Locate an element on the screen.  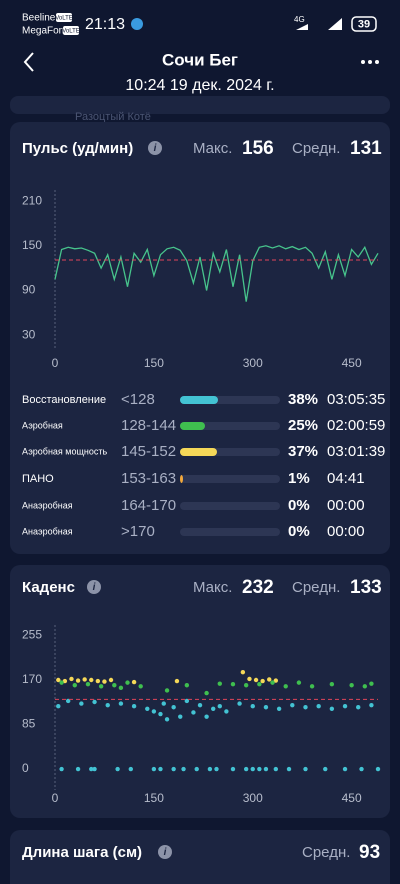
zone-name: ПАНО is located at coordinates (38, 479).